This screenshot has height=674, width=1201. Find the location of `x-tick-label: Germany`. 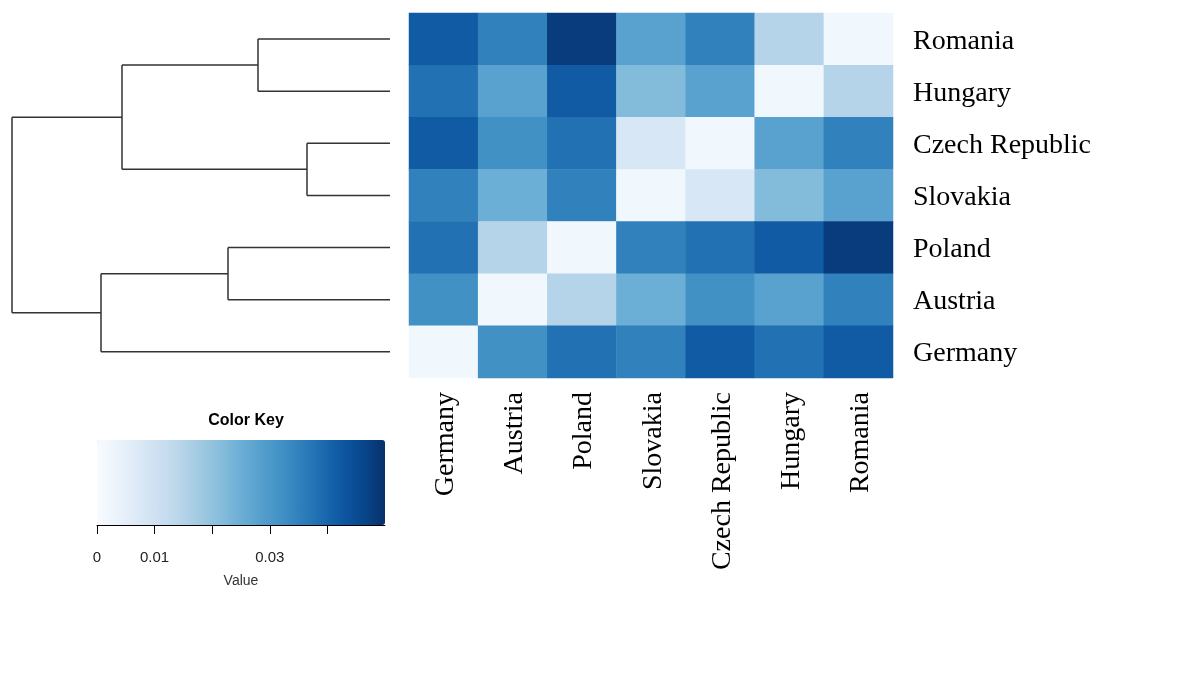

x-tick-label: Germany is located at coordinates (444, 444).